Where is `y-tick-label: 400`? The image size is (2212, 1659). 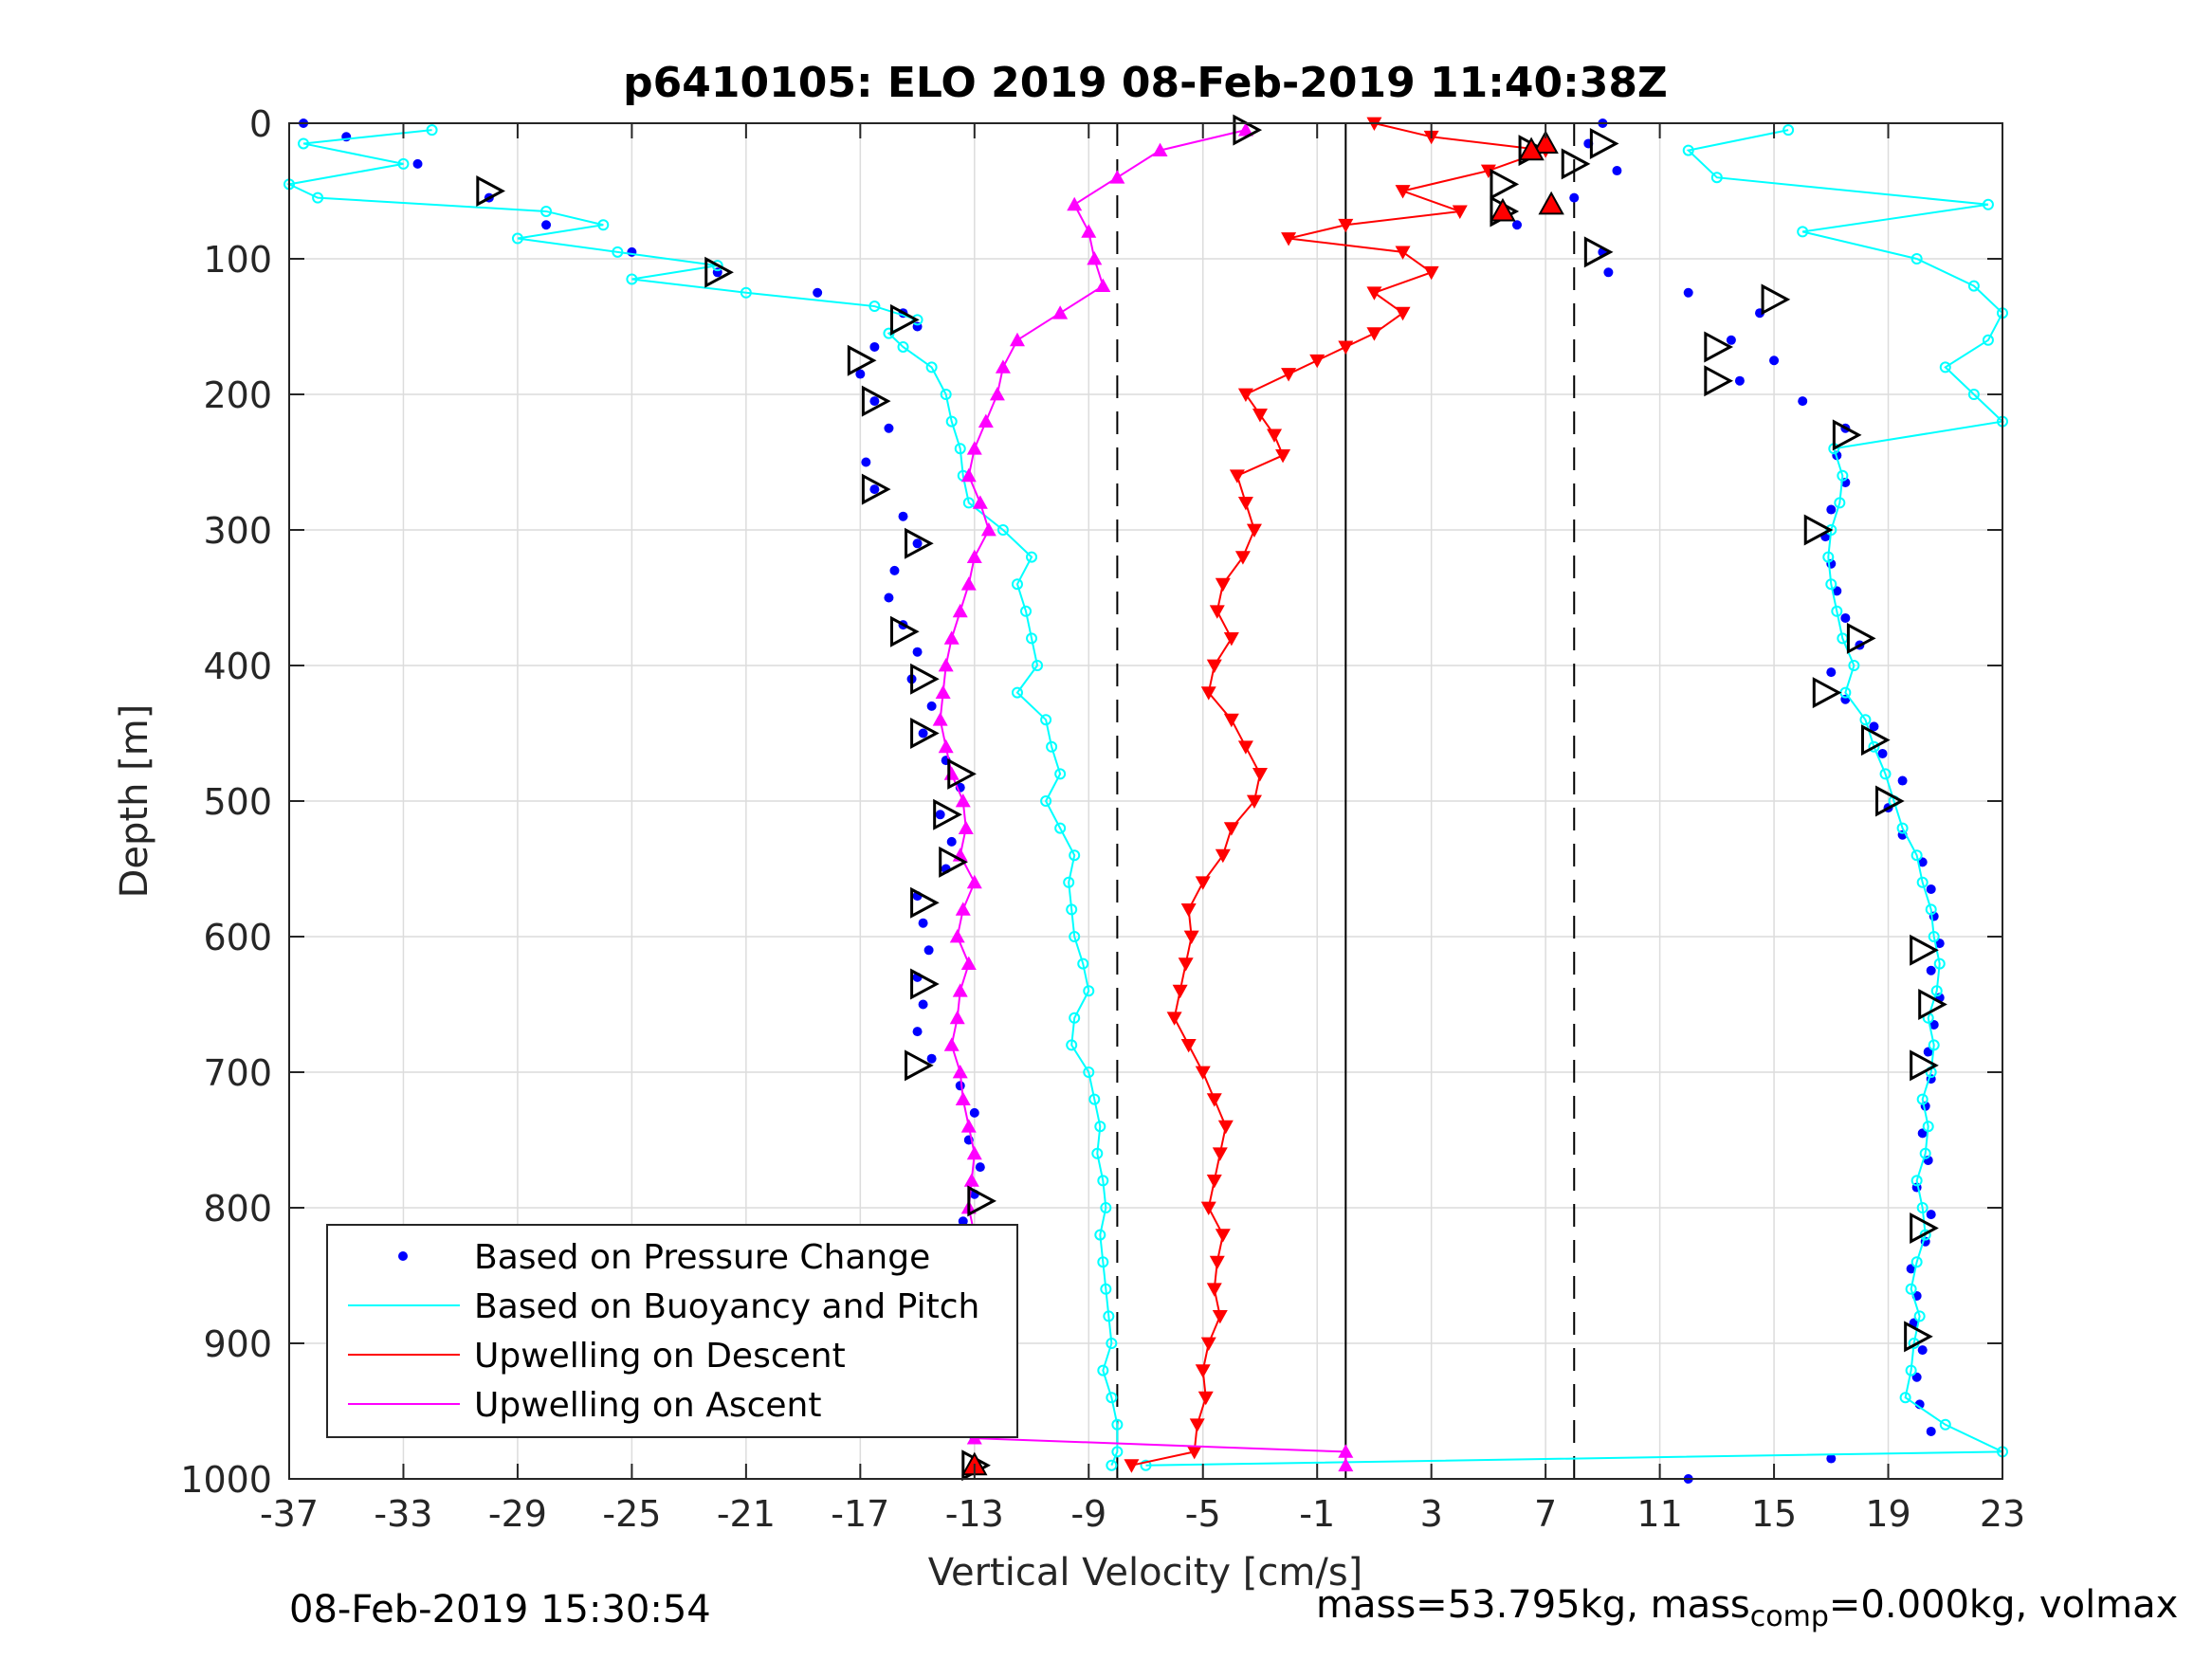 y-tick-label: 400 is located at coordinates (237, 666).